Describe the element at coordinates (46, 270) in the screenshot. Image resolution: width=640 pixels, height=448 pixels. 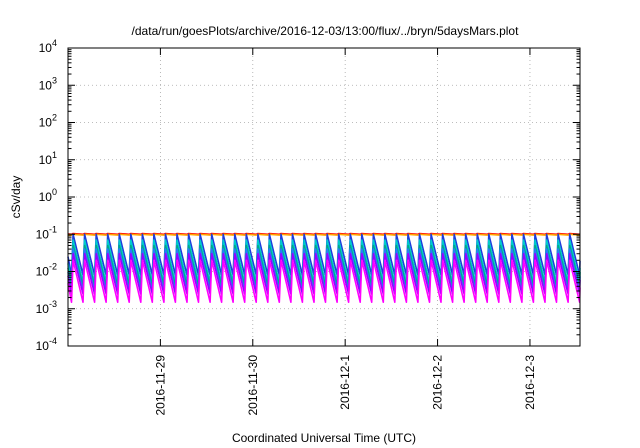
I see `y-tick-label: 10⁻²` at that location.